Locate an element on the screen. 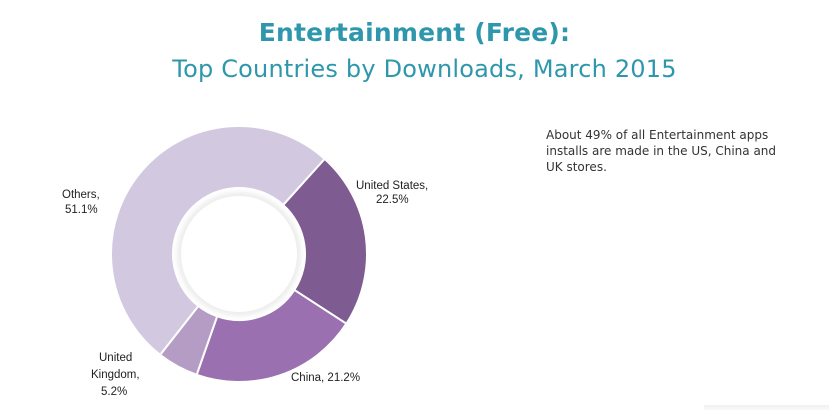 This screenshot has width=829, height=410. label-united-kingdom-1: United is located at coordinates (115, 358).